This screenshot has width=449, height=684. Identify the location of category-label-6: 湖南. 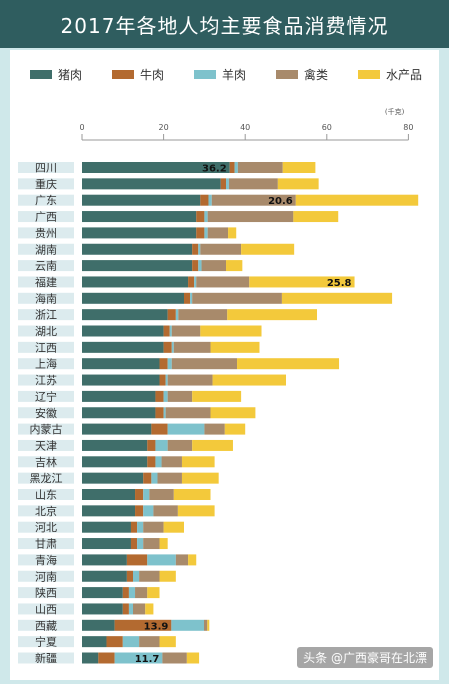
(46, 249).